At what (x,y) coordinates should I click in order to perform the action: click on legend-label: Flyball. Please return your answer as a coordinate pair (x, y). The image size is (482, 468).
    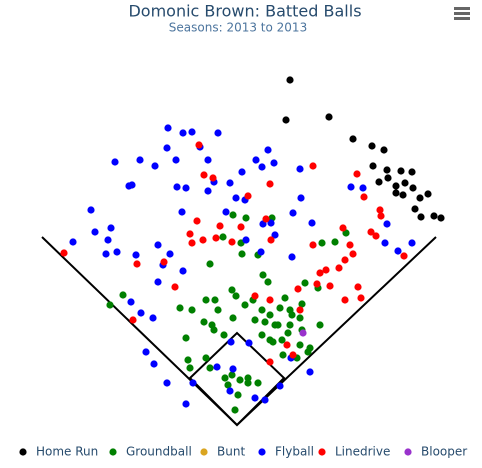
    Looking at the image, I should click on (294, 452).